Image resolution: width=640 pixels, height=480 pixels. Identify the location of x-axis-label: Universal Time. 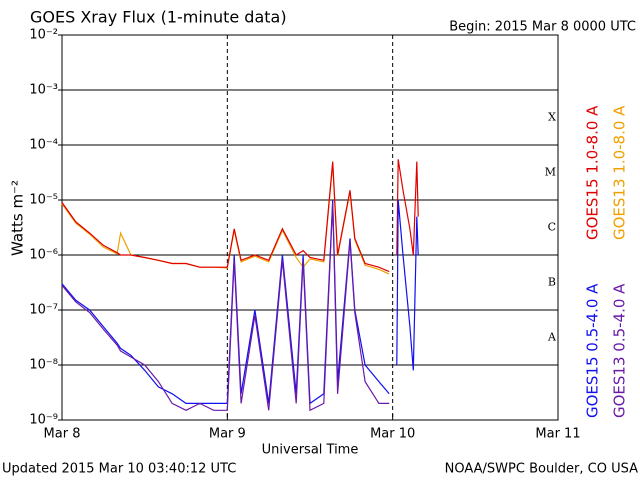
(310, 450).